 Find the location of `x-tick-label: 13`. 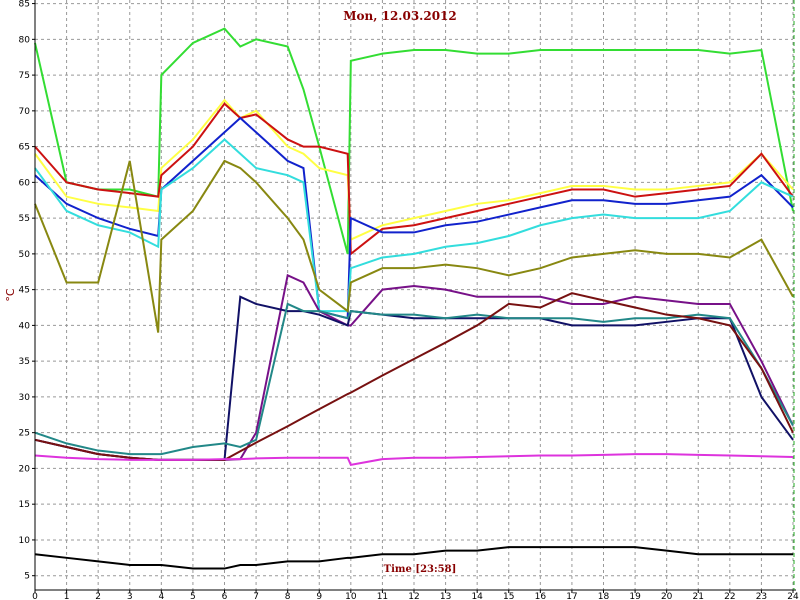

x-tick-label: 13 is located at coordinates (445, 596).